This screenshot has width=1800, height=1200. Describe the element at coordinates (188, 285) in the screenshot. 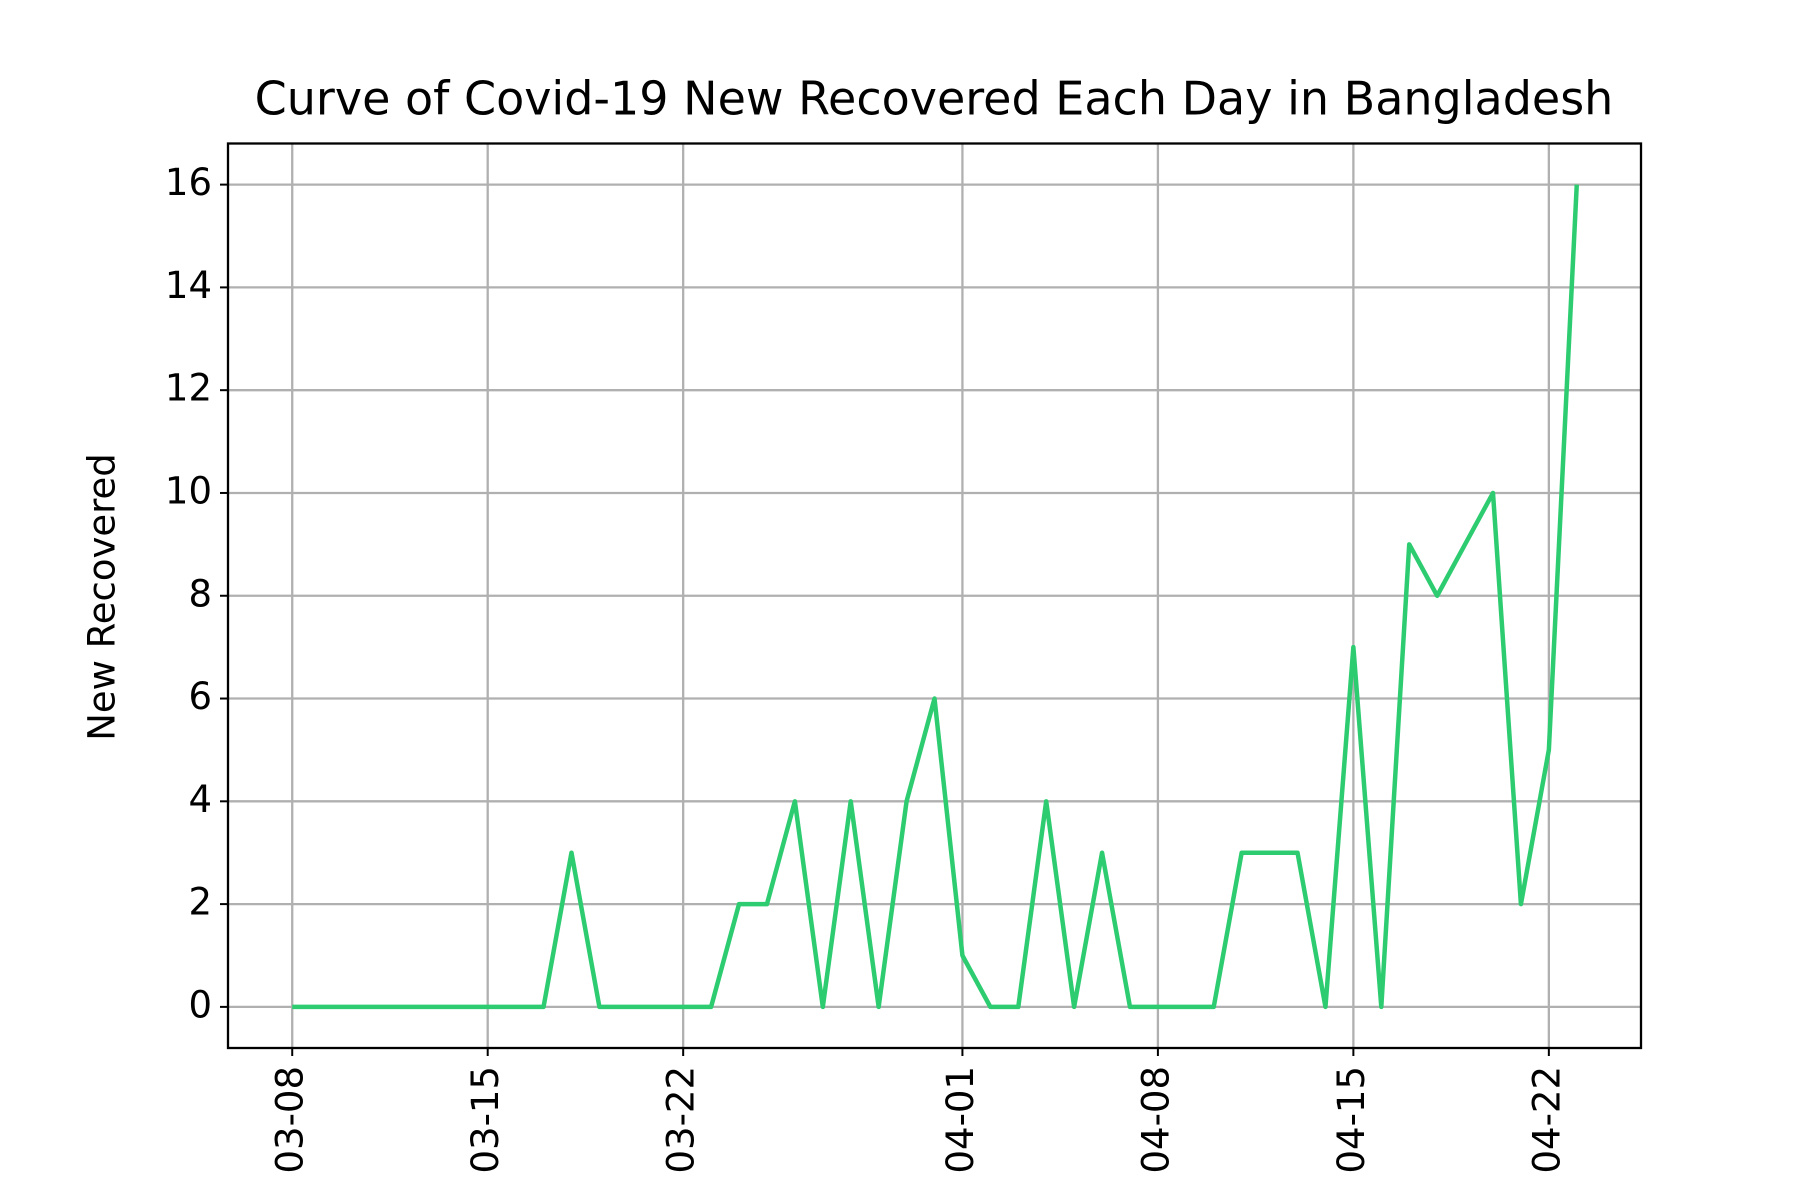

I see `y-tick-label: 14` at that location.